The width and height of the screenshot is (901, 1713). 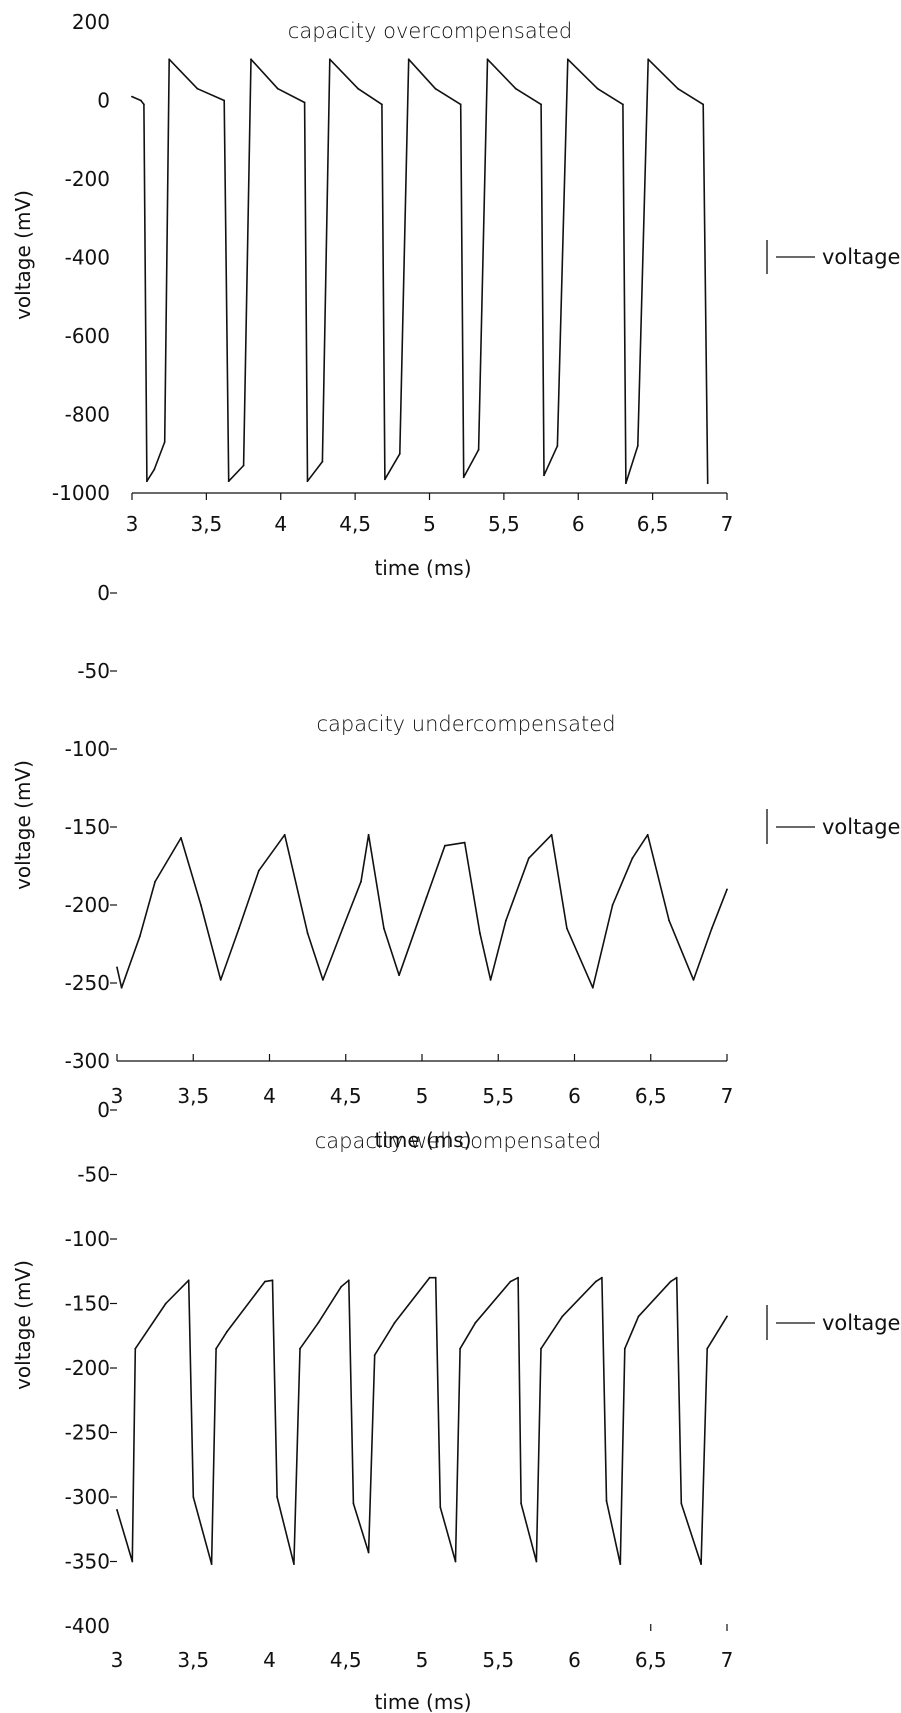 What do you see at coordinates (23, 825) in the screenshot?
I see `y-axis-label: voltage (mV)` at bounding box center [23, 825].